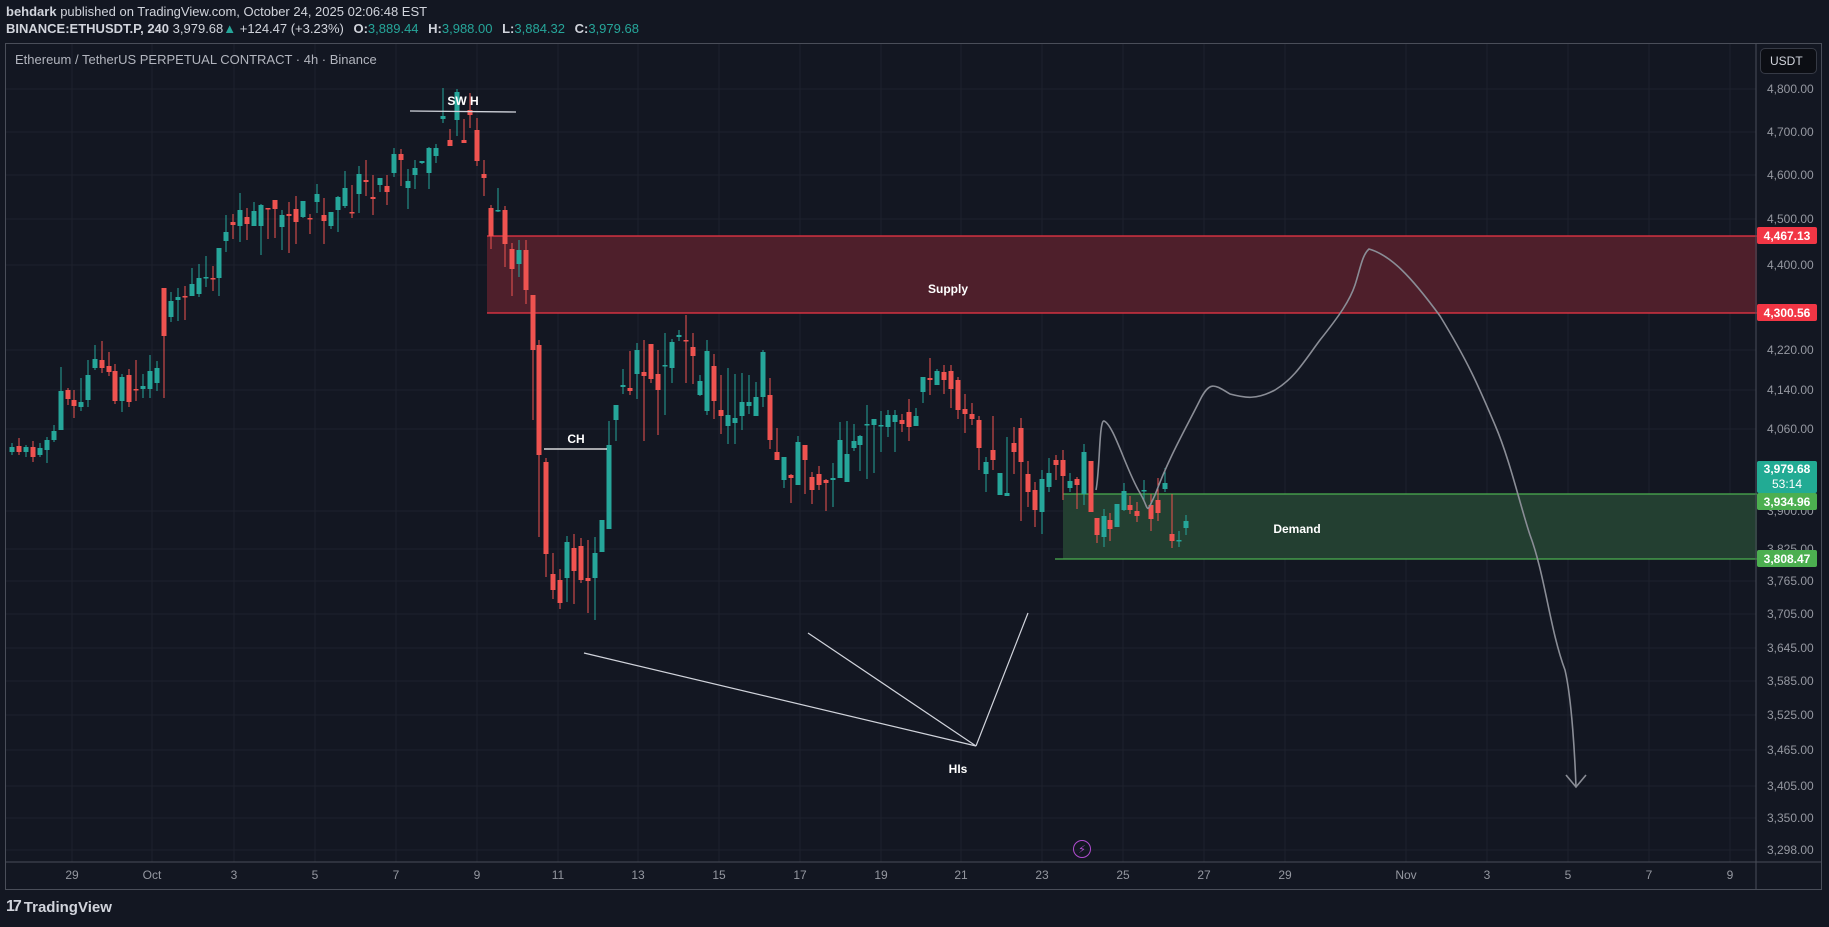 Image resolution: width=1829 pixels, height=927 pixels. Describe the element at coordinates (14, 906) in the screenshot. I see `tradingview-mark-icon: 17` at that location.